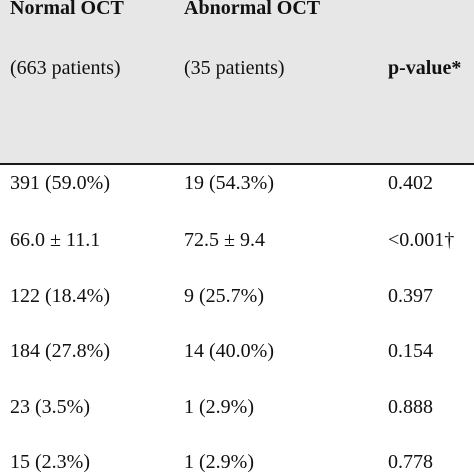 This screenshot has width=474, height=474. I want to click on header-normal-oct-title: Normal OCT, so click(67, 9).